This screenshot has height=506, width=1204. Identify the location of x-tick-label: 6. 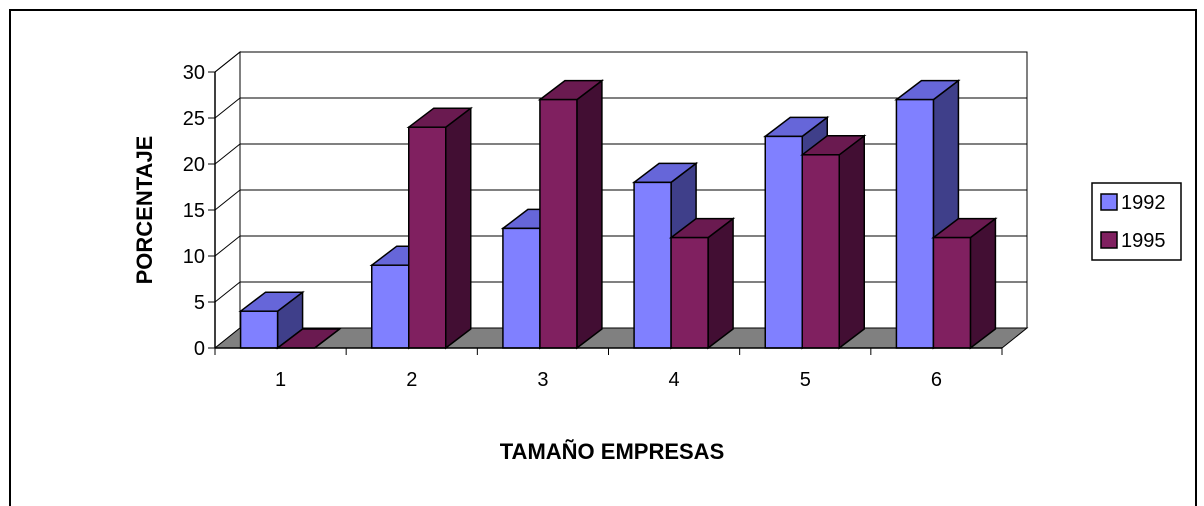
(936, 380).